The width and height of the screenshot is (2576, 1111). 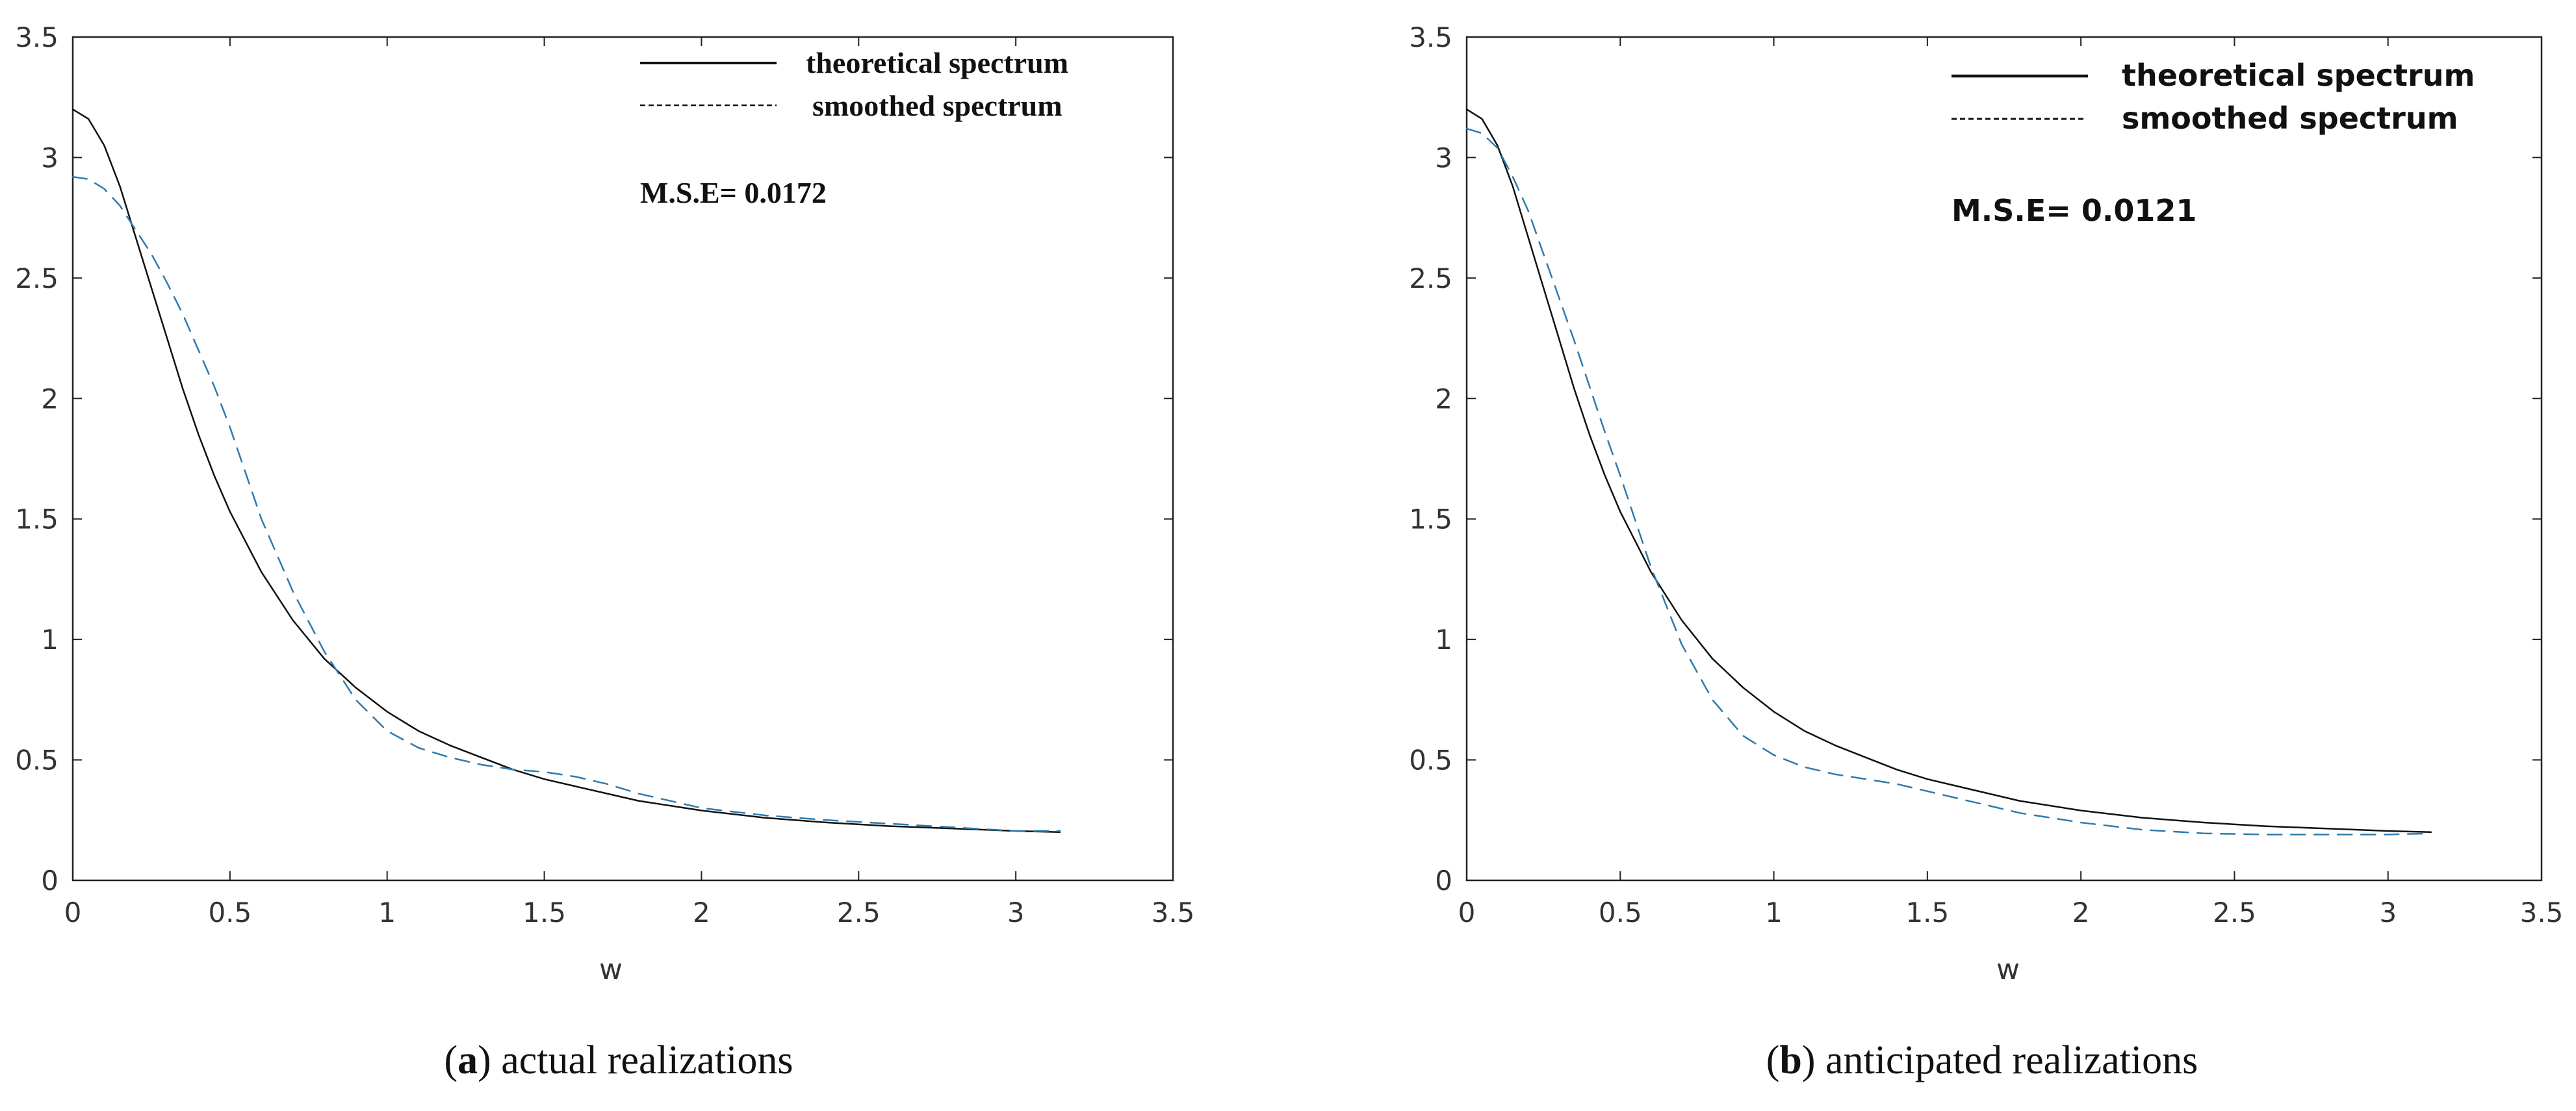 What do you see at coordinates (2542, 912) in the screenshot?
I see `x-tick-label-b: 3.5` at bounding box center [2542, 912].